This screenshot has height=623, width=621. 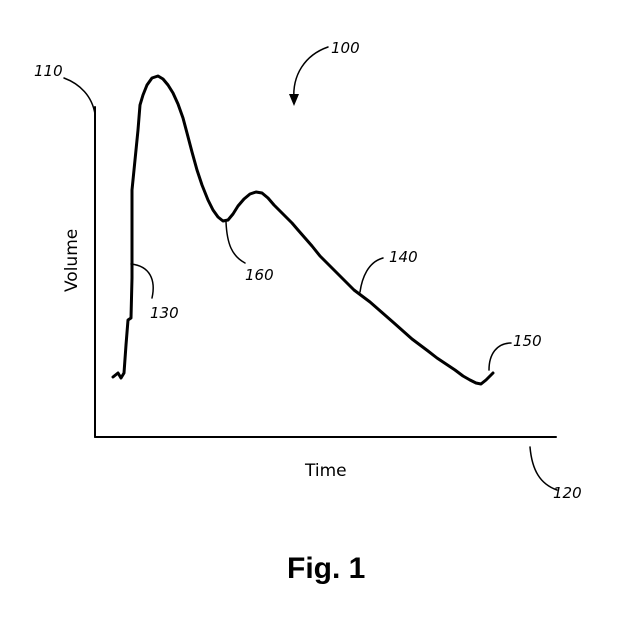 What do you see at coordinates (403, 257) in the screenshot?
I see `ref-label-140: 140` at bounding box center [403, 257].